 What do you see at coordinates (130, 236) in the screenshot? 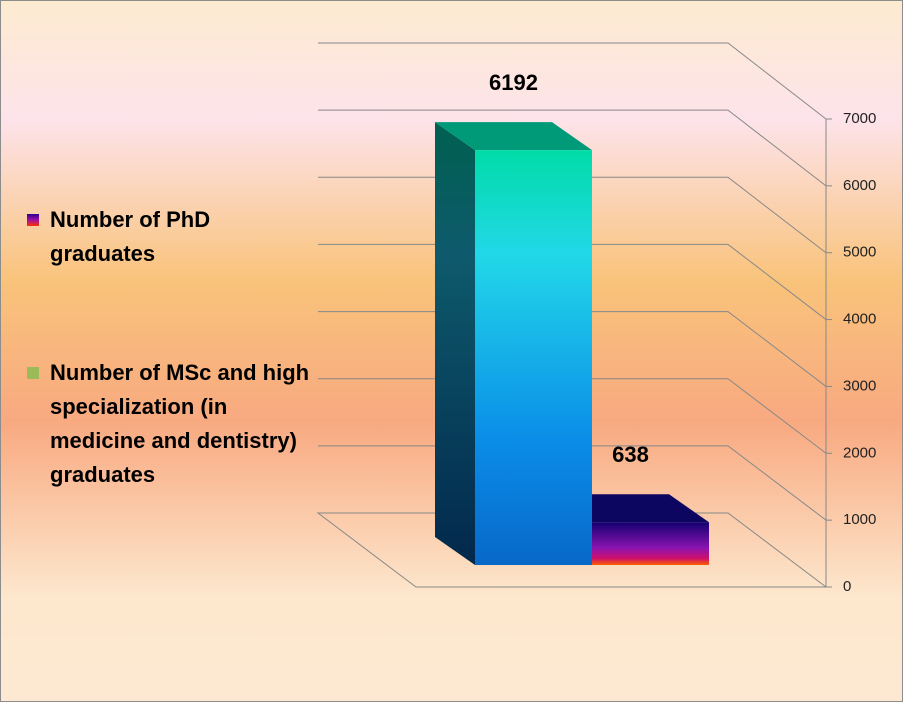
I see `legend-label: Number of PhD graduates` at bounding box center [130, 236].